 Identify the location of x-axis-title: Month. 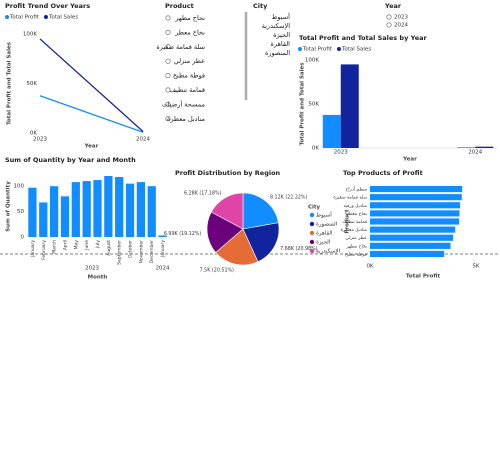
(98, 278).